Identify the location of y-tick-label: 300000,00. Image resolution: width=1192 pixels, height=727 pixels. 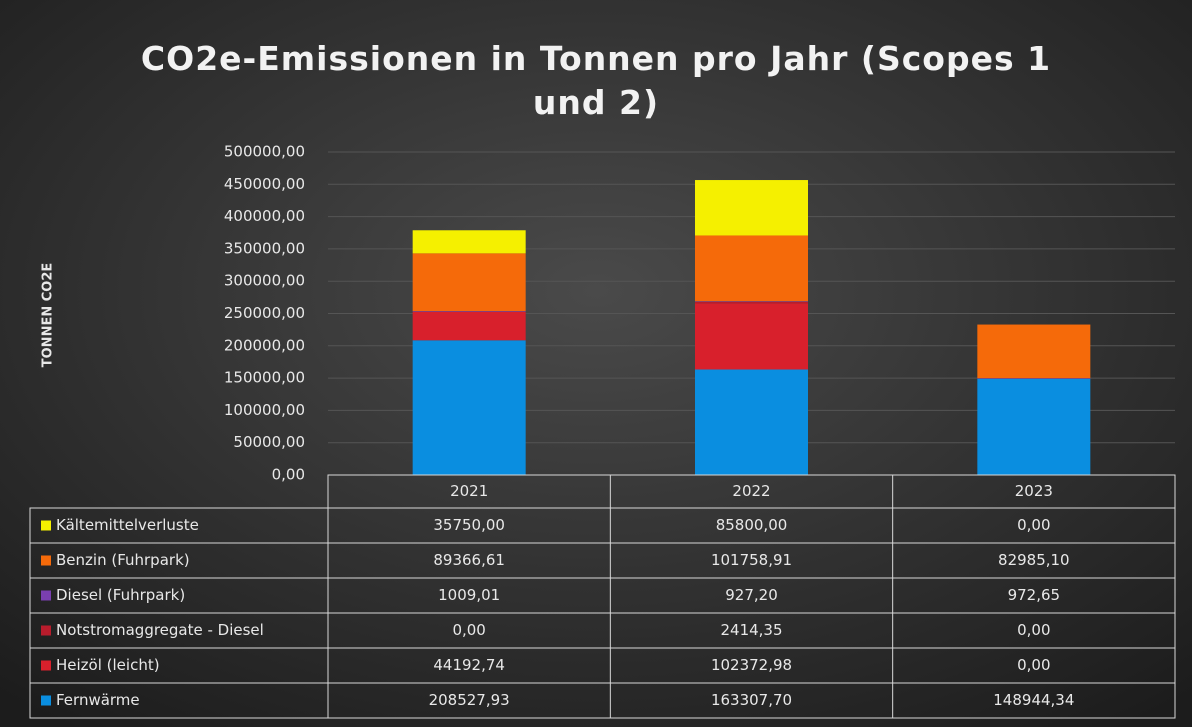
(264, 281).